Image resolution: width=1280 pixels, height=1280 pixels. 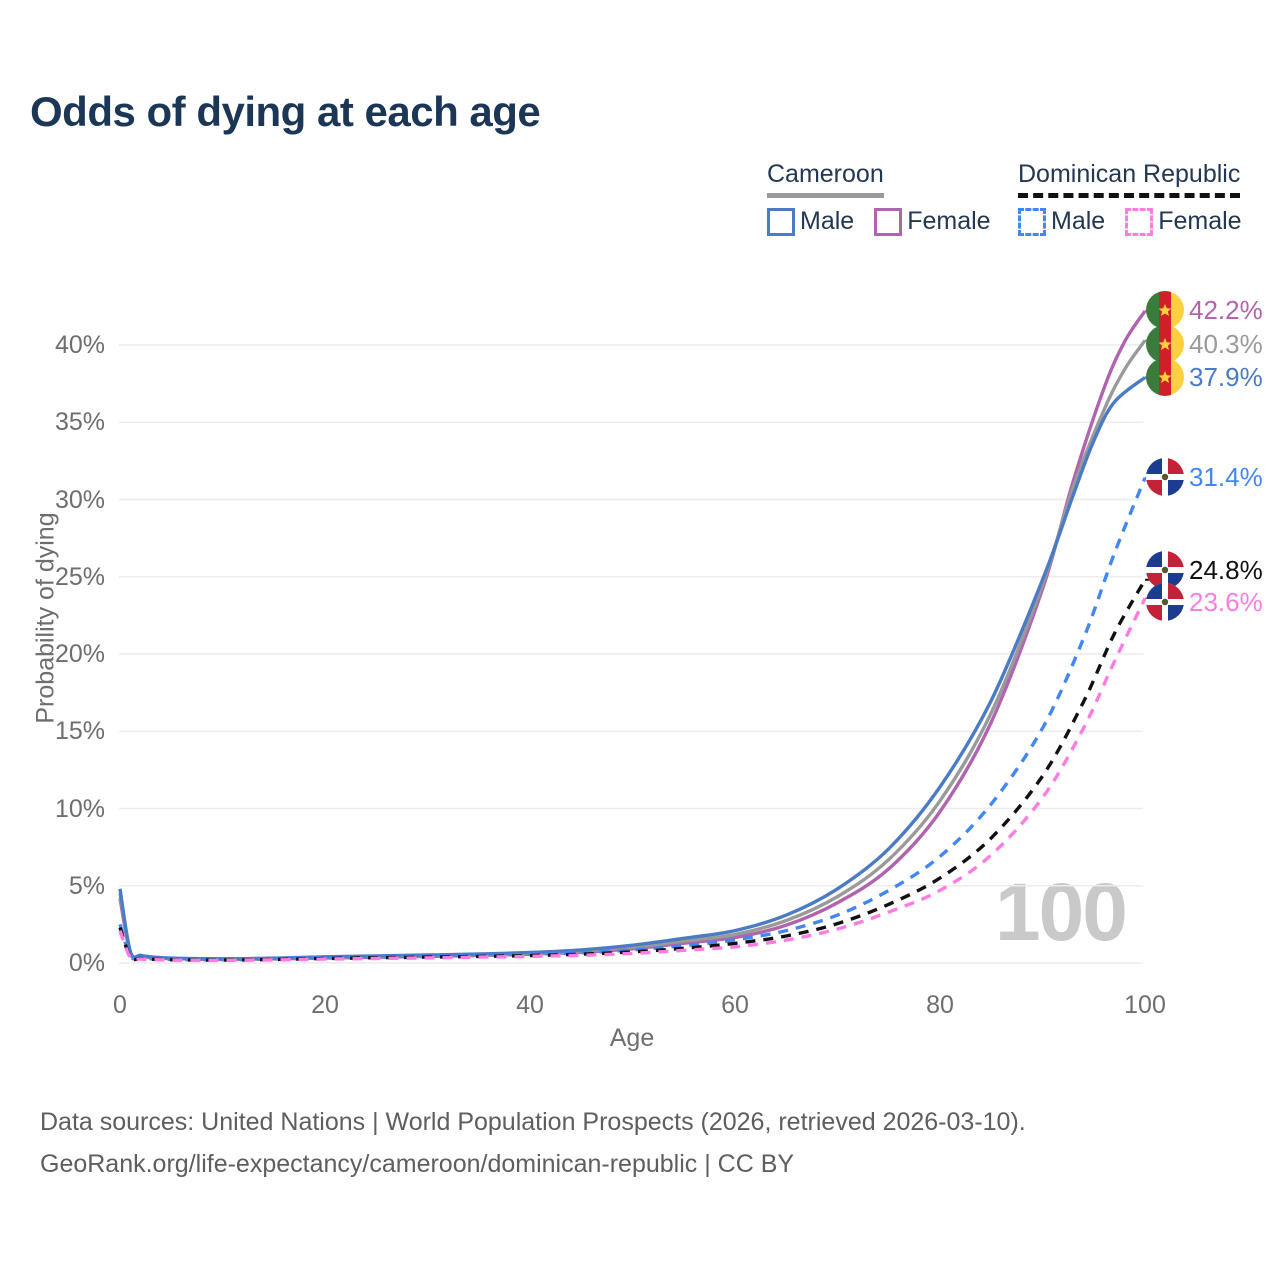 What do you see at coordinates (1145, 1005) in the screenshot?
I see `x-tick-100: 100` at bounding box center [1145, 1005].